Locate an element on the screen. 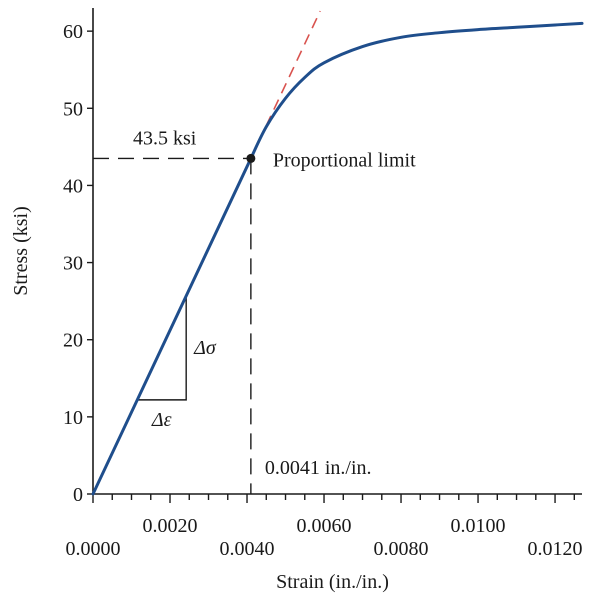 This screenshot has height=598, width=593. x-tick-label: 0.0080 is located at coordinates (401, 549).